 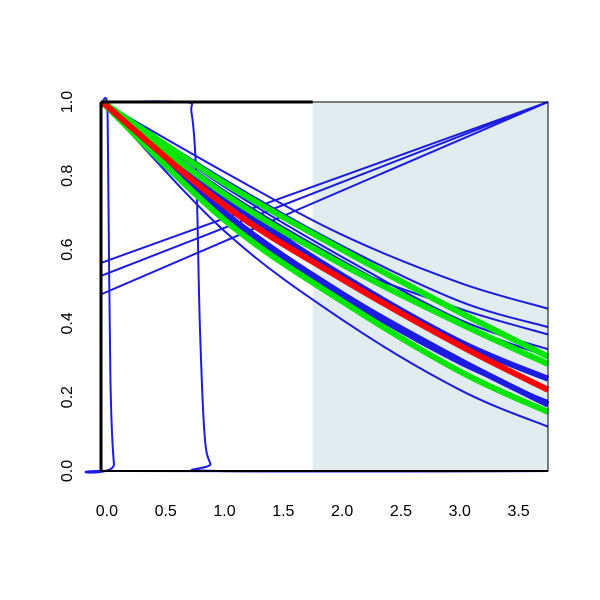 What do you see at coordinates (67, 323) in the screenshot?
I see `y-tick-label: 0.4` at bounding box center [67, 323].